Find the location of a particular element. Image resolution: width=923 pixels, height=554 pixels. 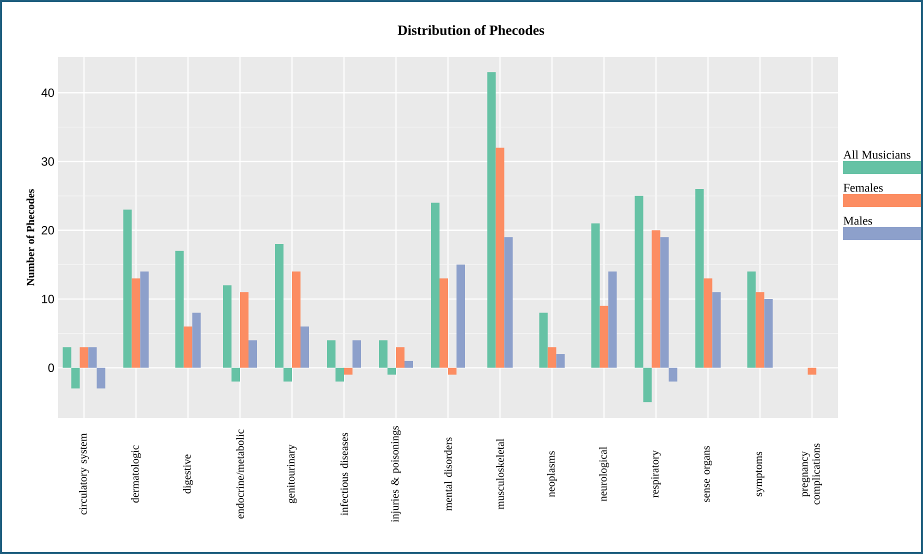

x-tick-label: symptoms is located at coordinates (760, 474).